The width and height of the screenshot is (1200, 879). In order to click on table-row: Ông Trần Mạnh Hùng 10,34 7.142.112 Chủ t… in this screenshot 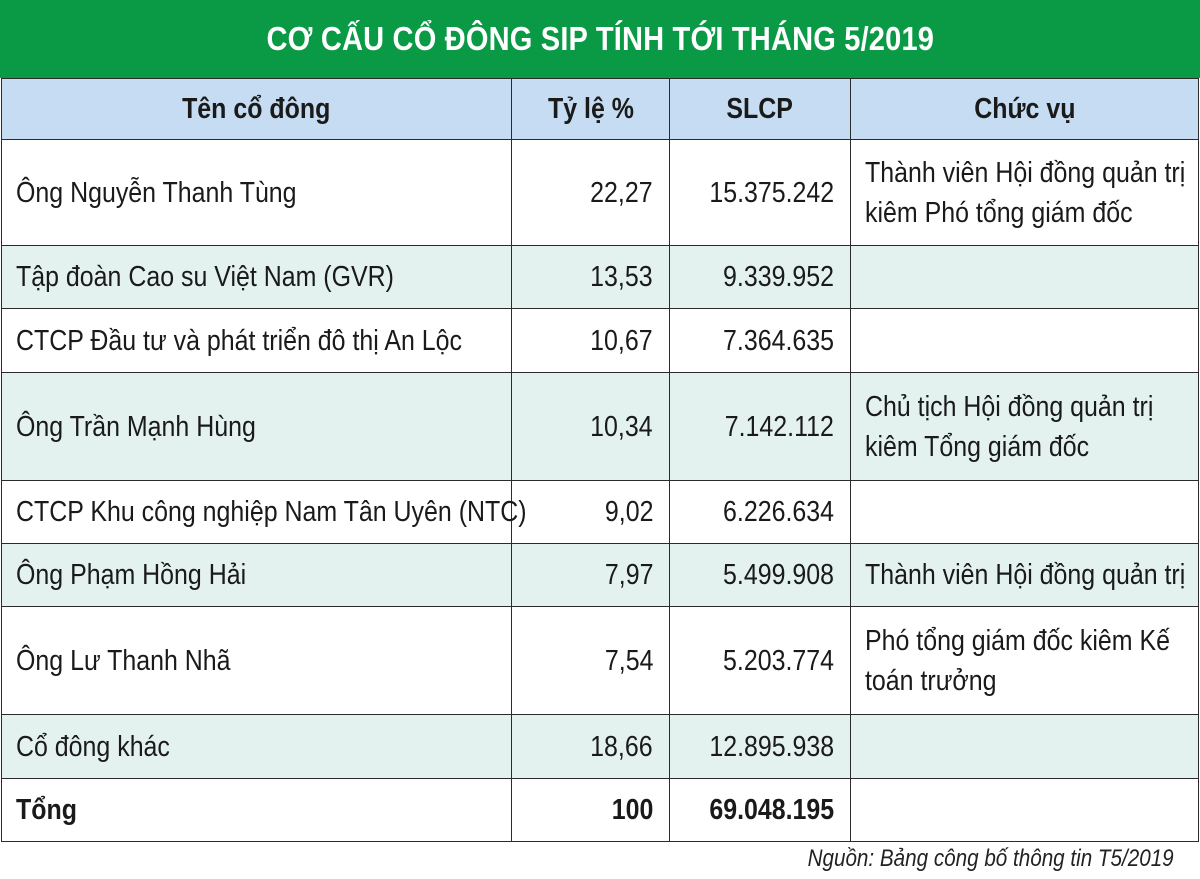, I will do `click(600, 426)`.